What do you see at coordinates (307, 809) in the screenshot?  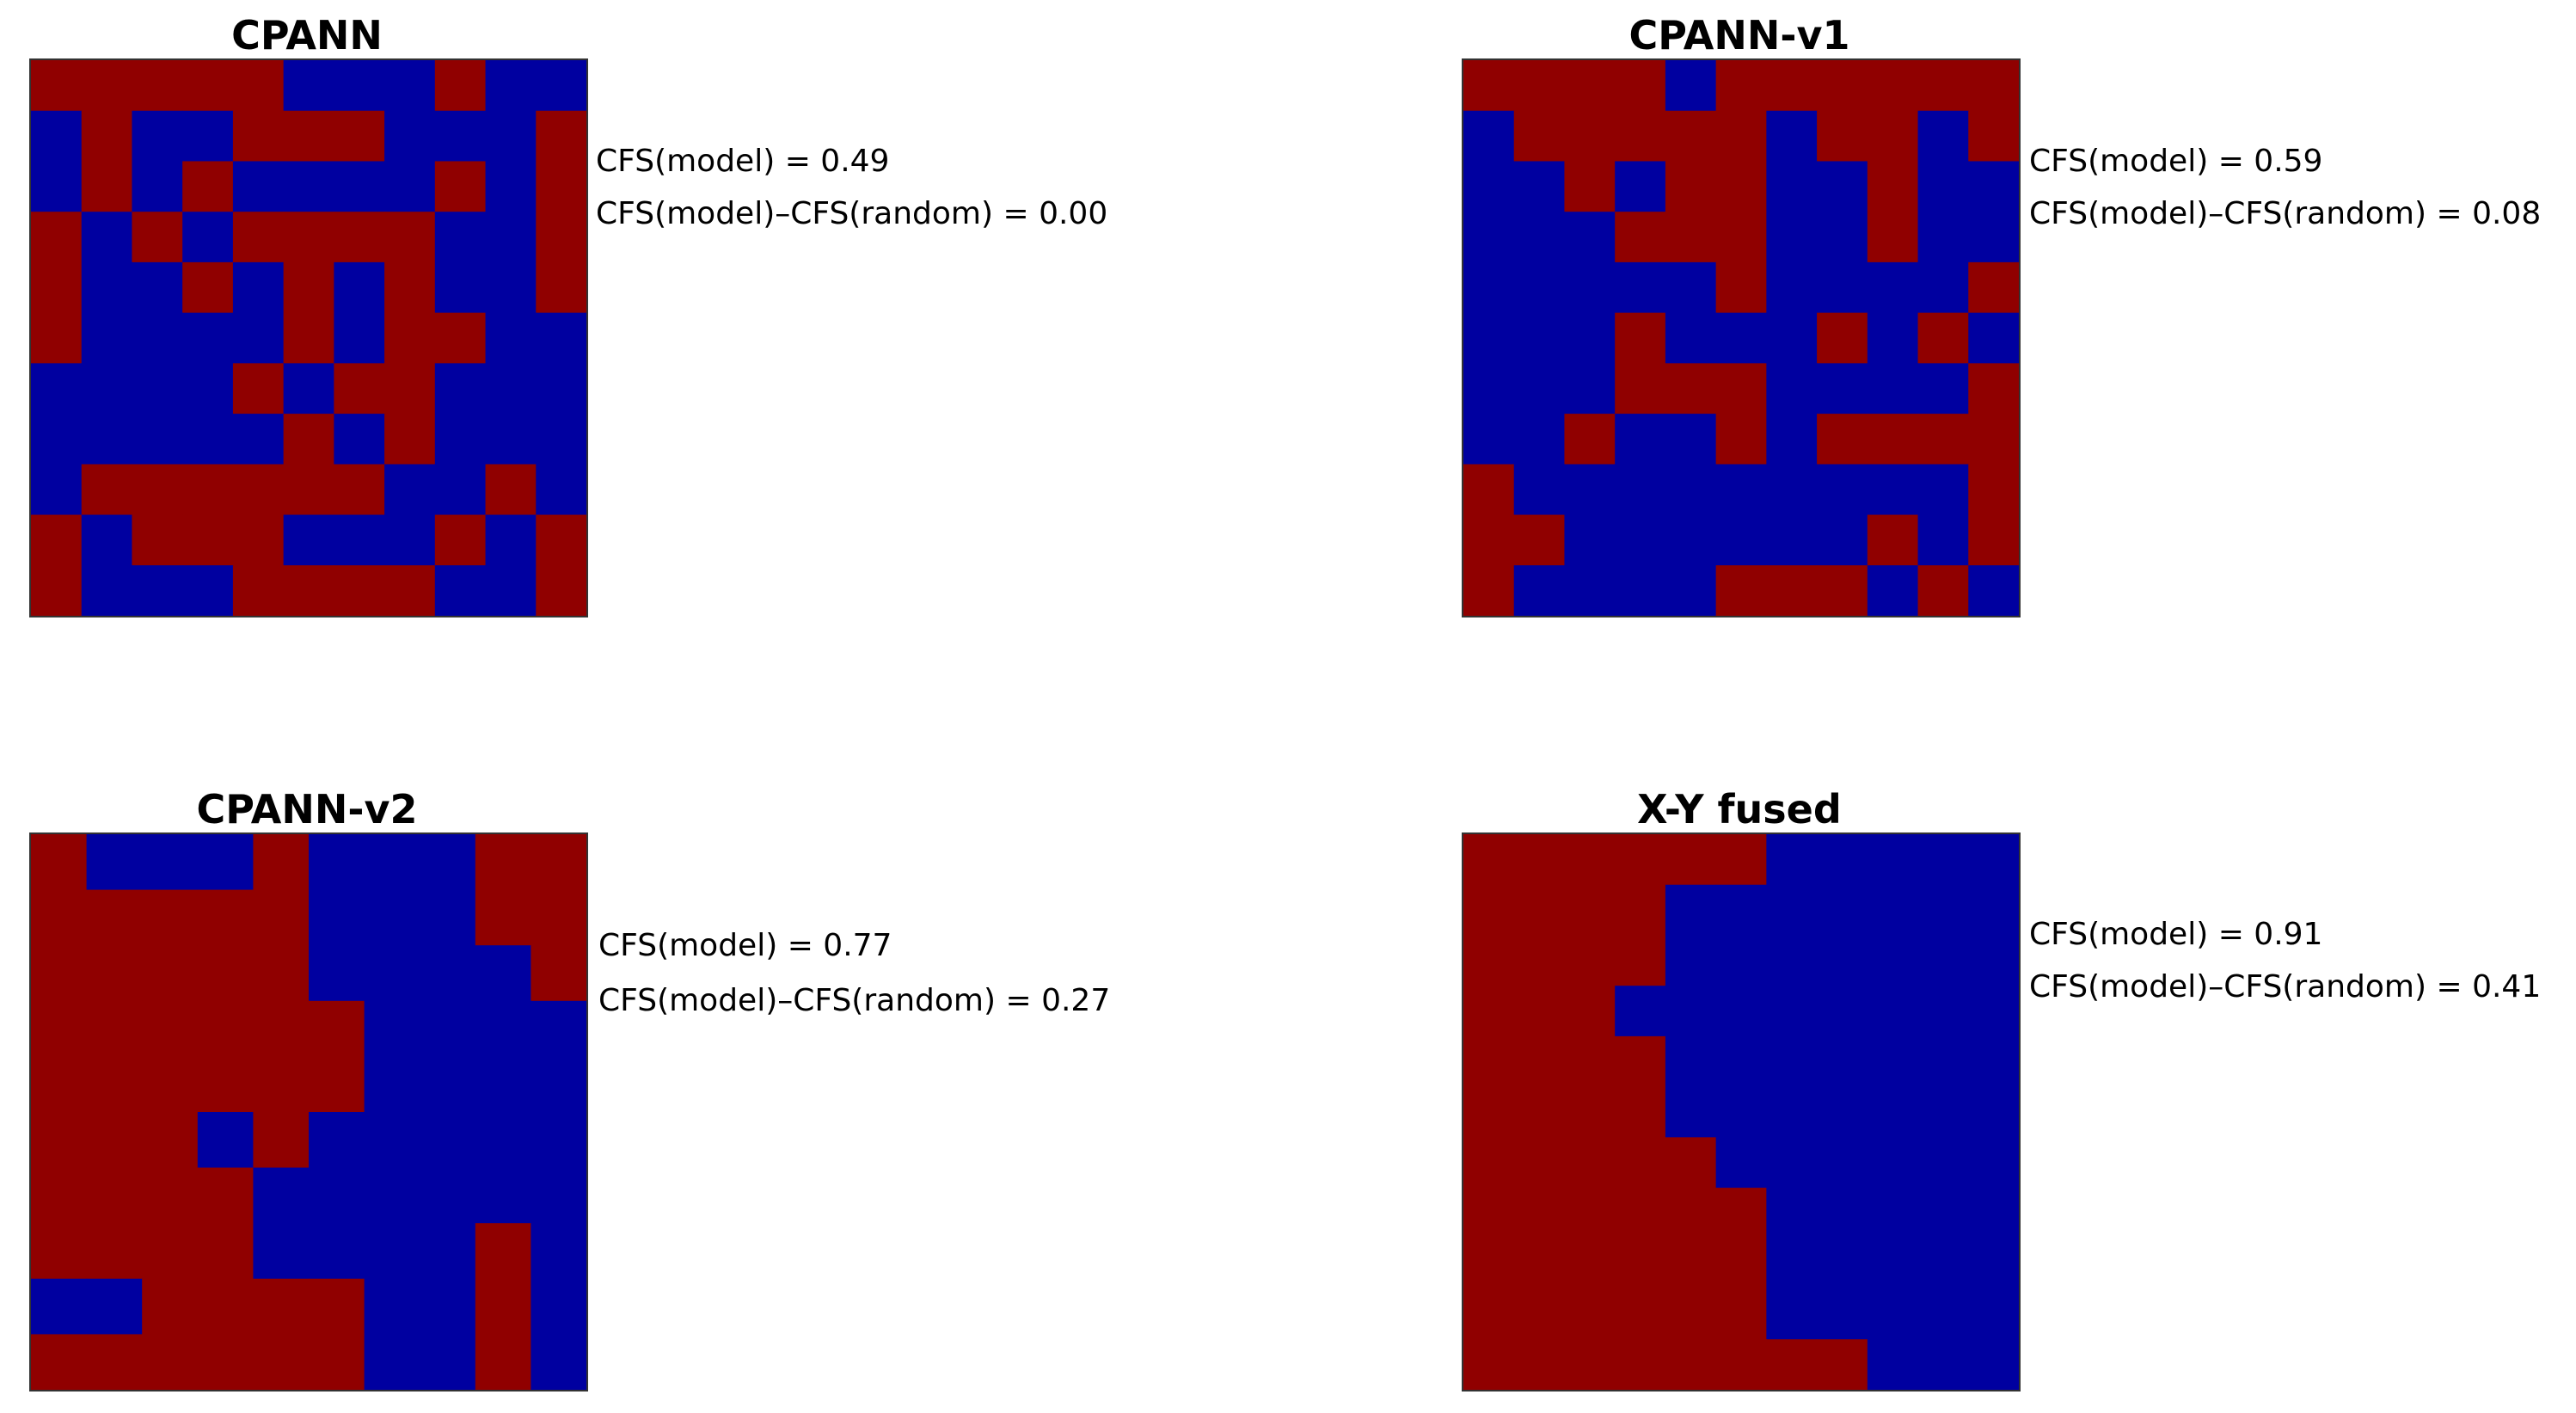 I see `panel-title: CPANN-v2` at bounding box center [307, 809].